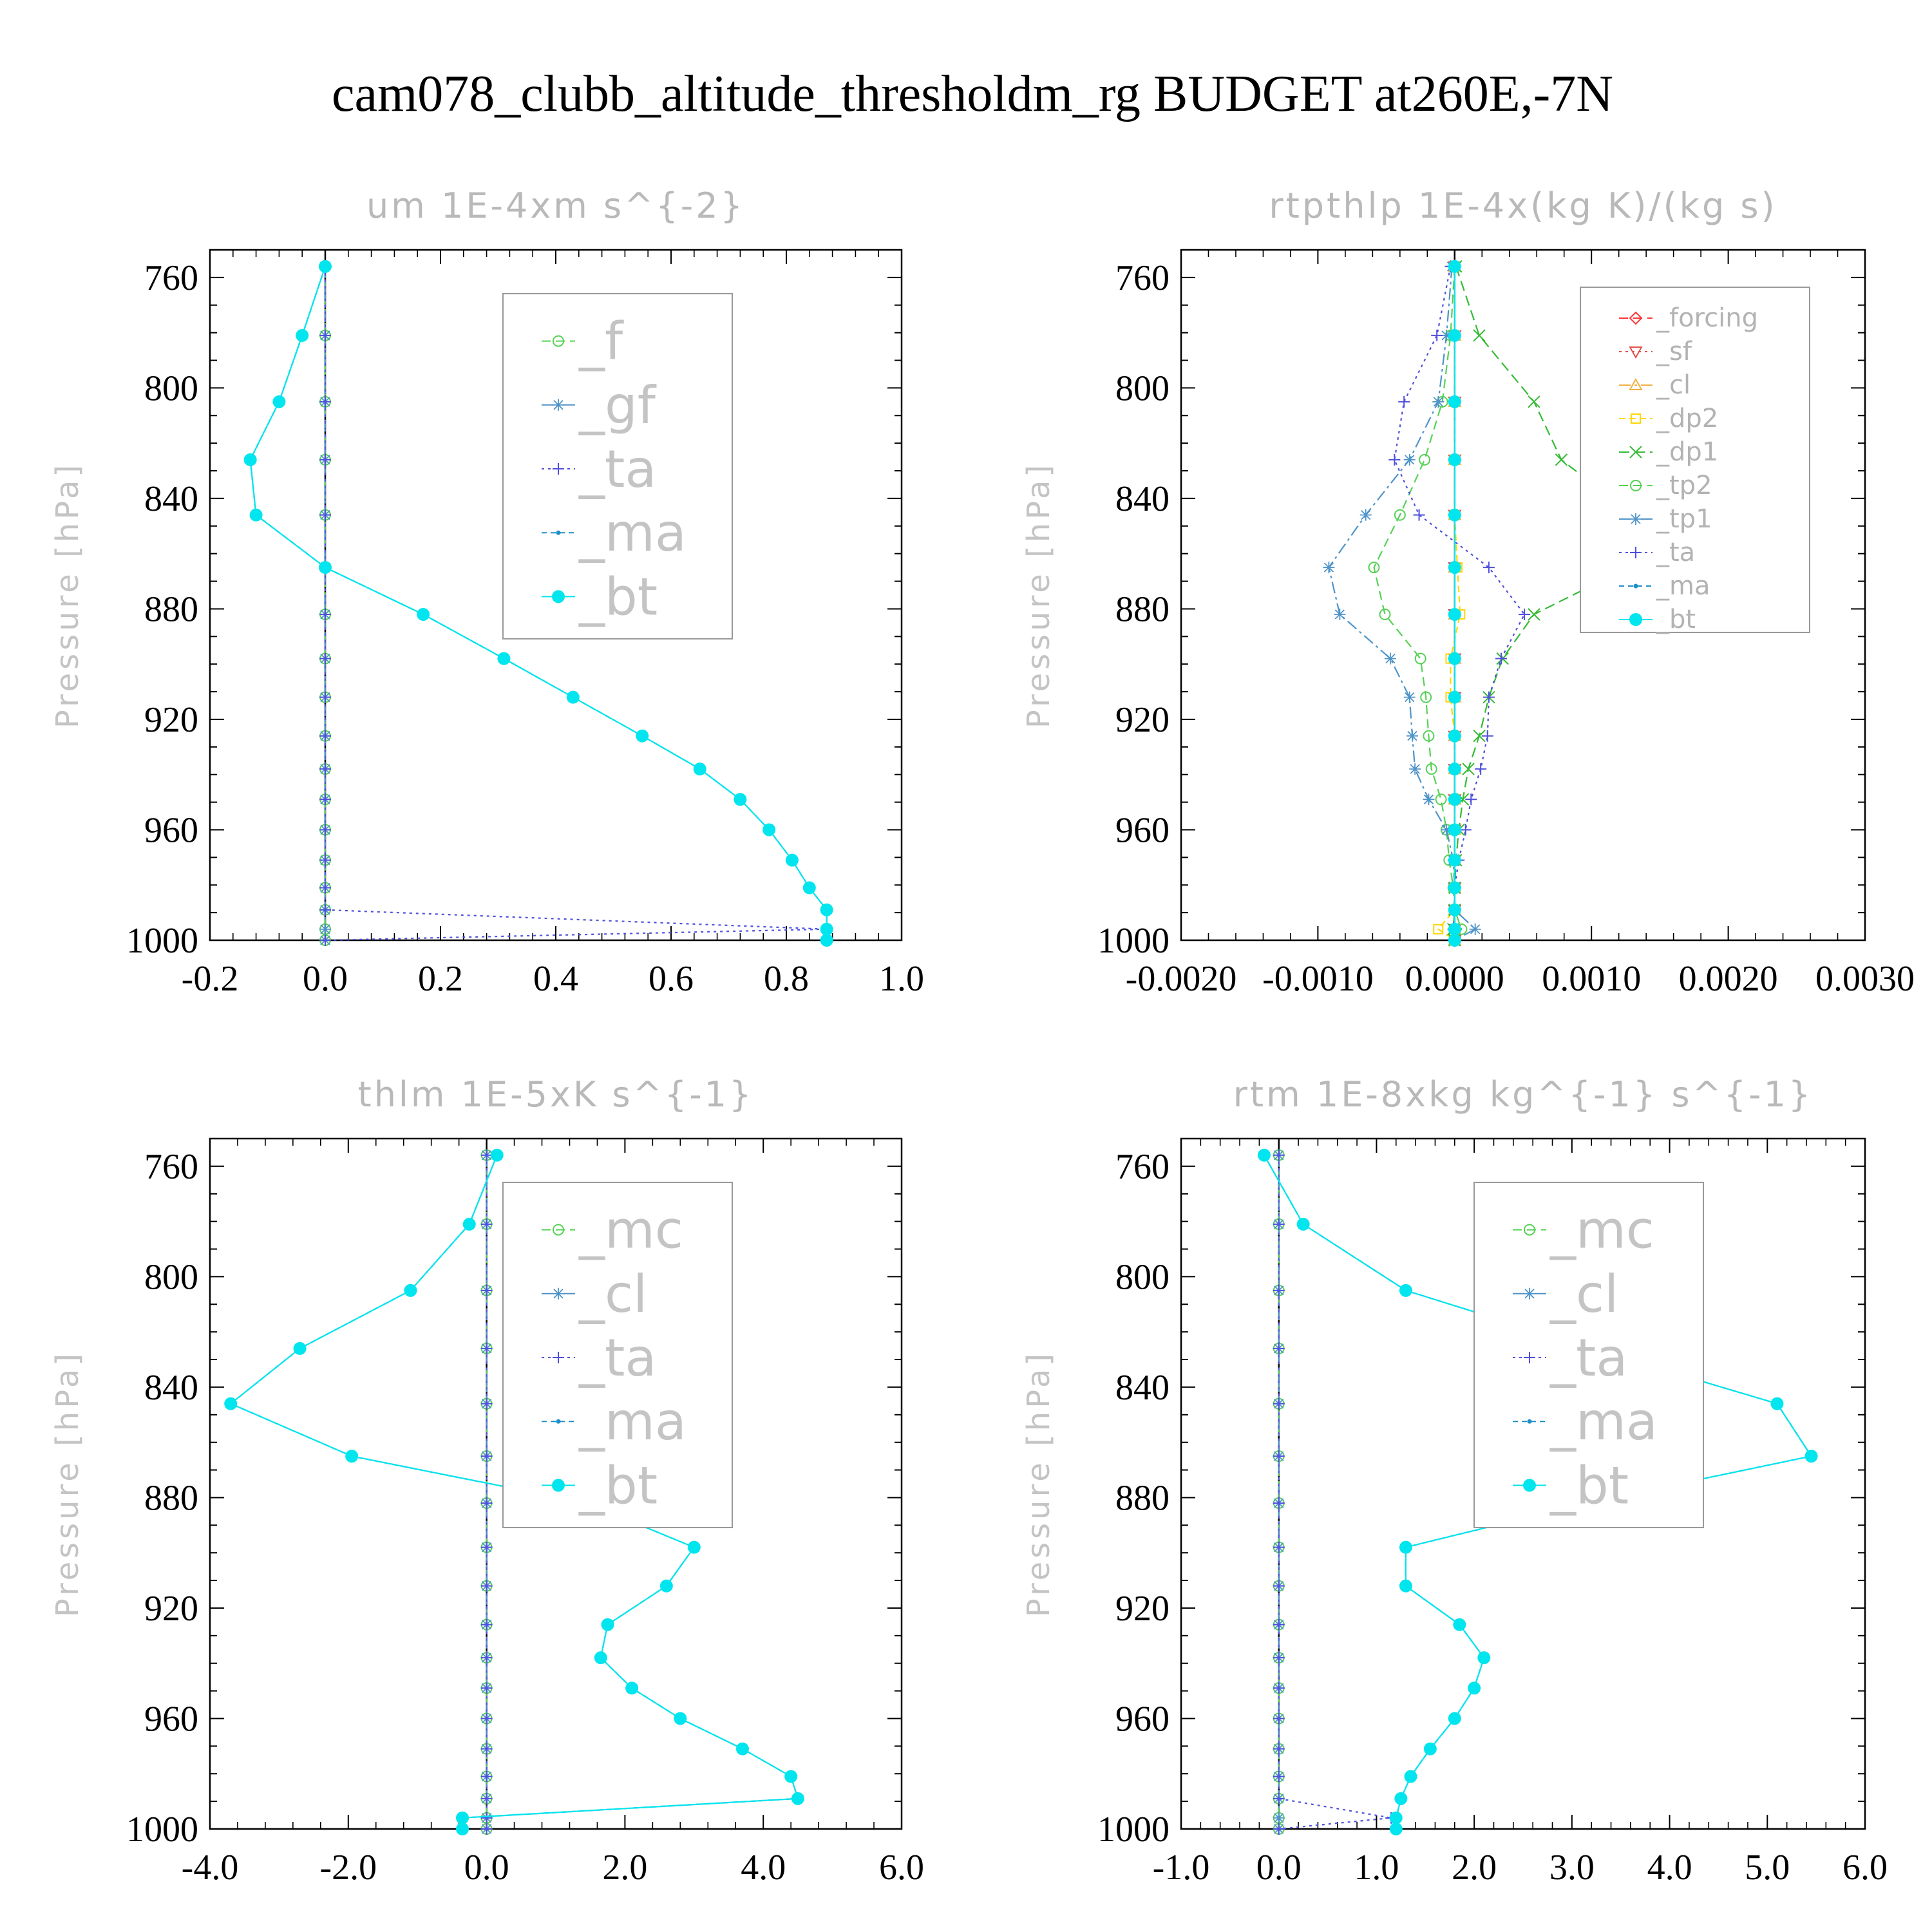 This screenshot has height=1932, width=1932. I want to click on legend-label: _f, so click(601, 342).